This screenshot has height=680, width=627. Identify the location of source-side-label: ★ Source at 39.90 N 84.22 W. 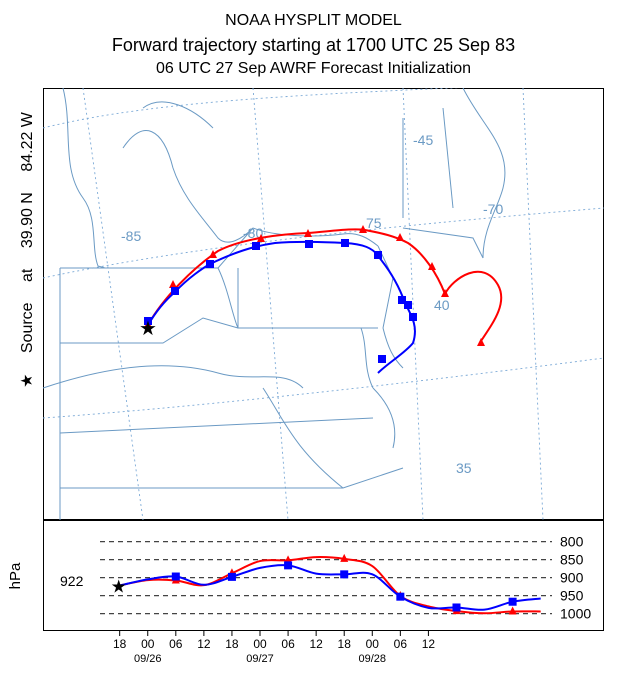
(27, 250).